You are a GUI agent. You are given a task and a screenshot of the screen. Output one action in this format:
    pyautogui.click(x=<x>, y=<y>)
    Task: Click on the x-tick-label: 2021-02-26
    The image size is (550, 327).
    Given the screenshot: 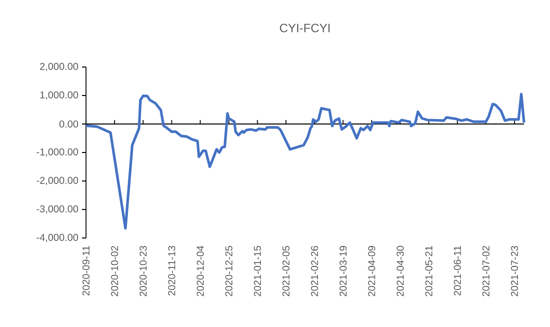 What is the action you would take?
    pyautogui.click(x=314, y=271)
    